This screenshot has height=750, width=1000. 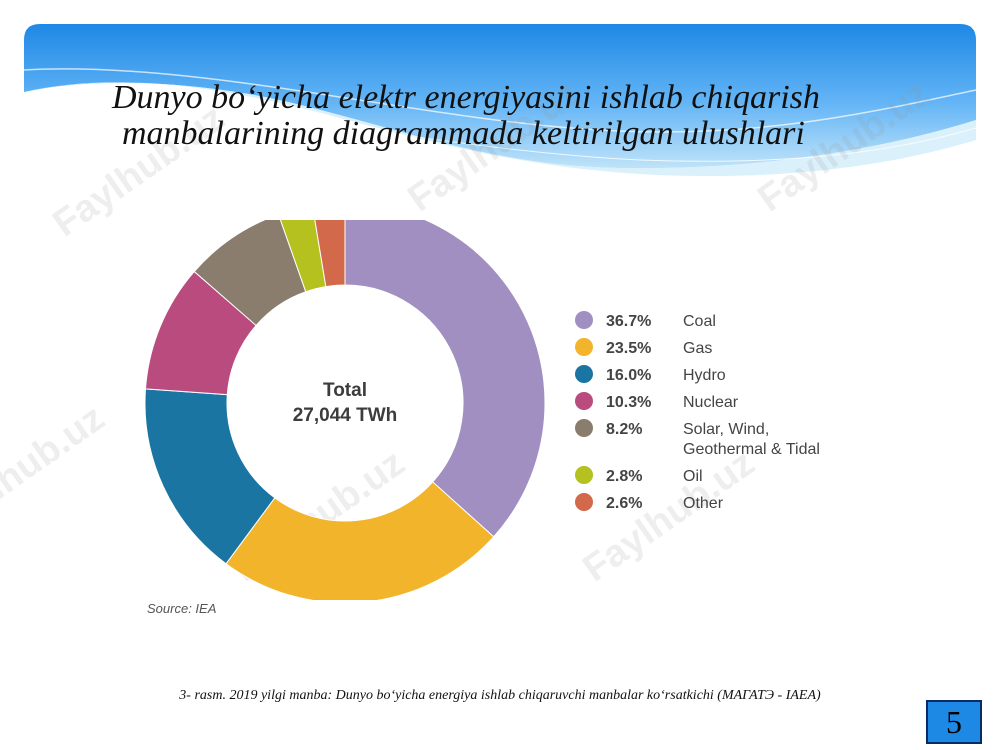 What do you see at coordinates (345, 390) in the screenshot?
I see `center-label-total: Total` at bounding box center [345, 390].